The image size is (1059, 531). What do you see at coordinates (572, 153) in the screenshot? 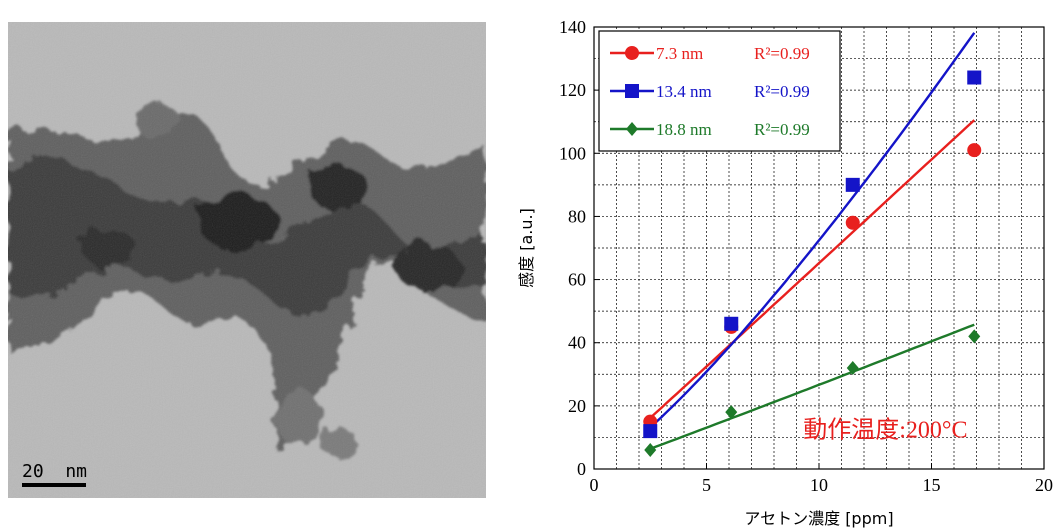
I see `y-tick-label: 100` at bounding box center [572, 153].